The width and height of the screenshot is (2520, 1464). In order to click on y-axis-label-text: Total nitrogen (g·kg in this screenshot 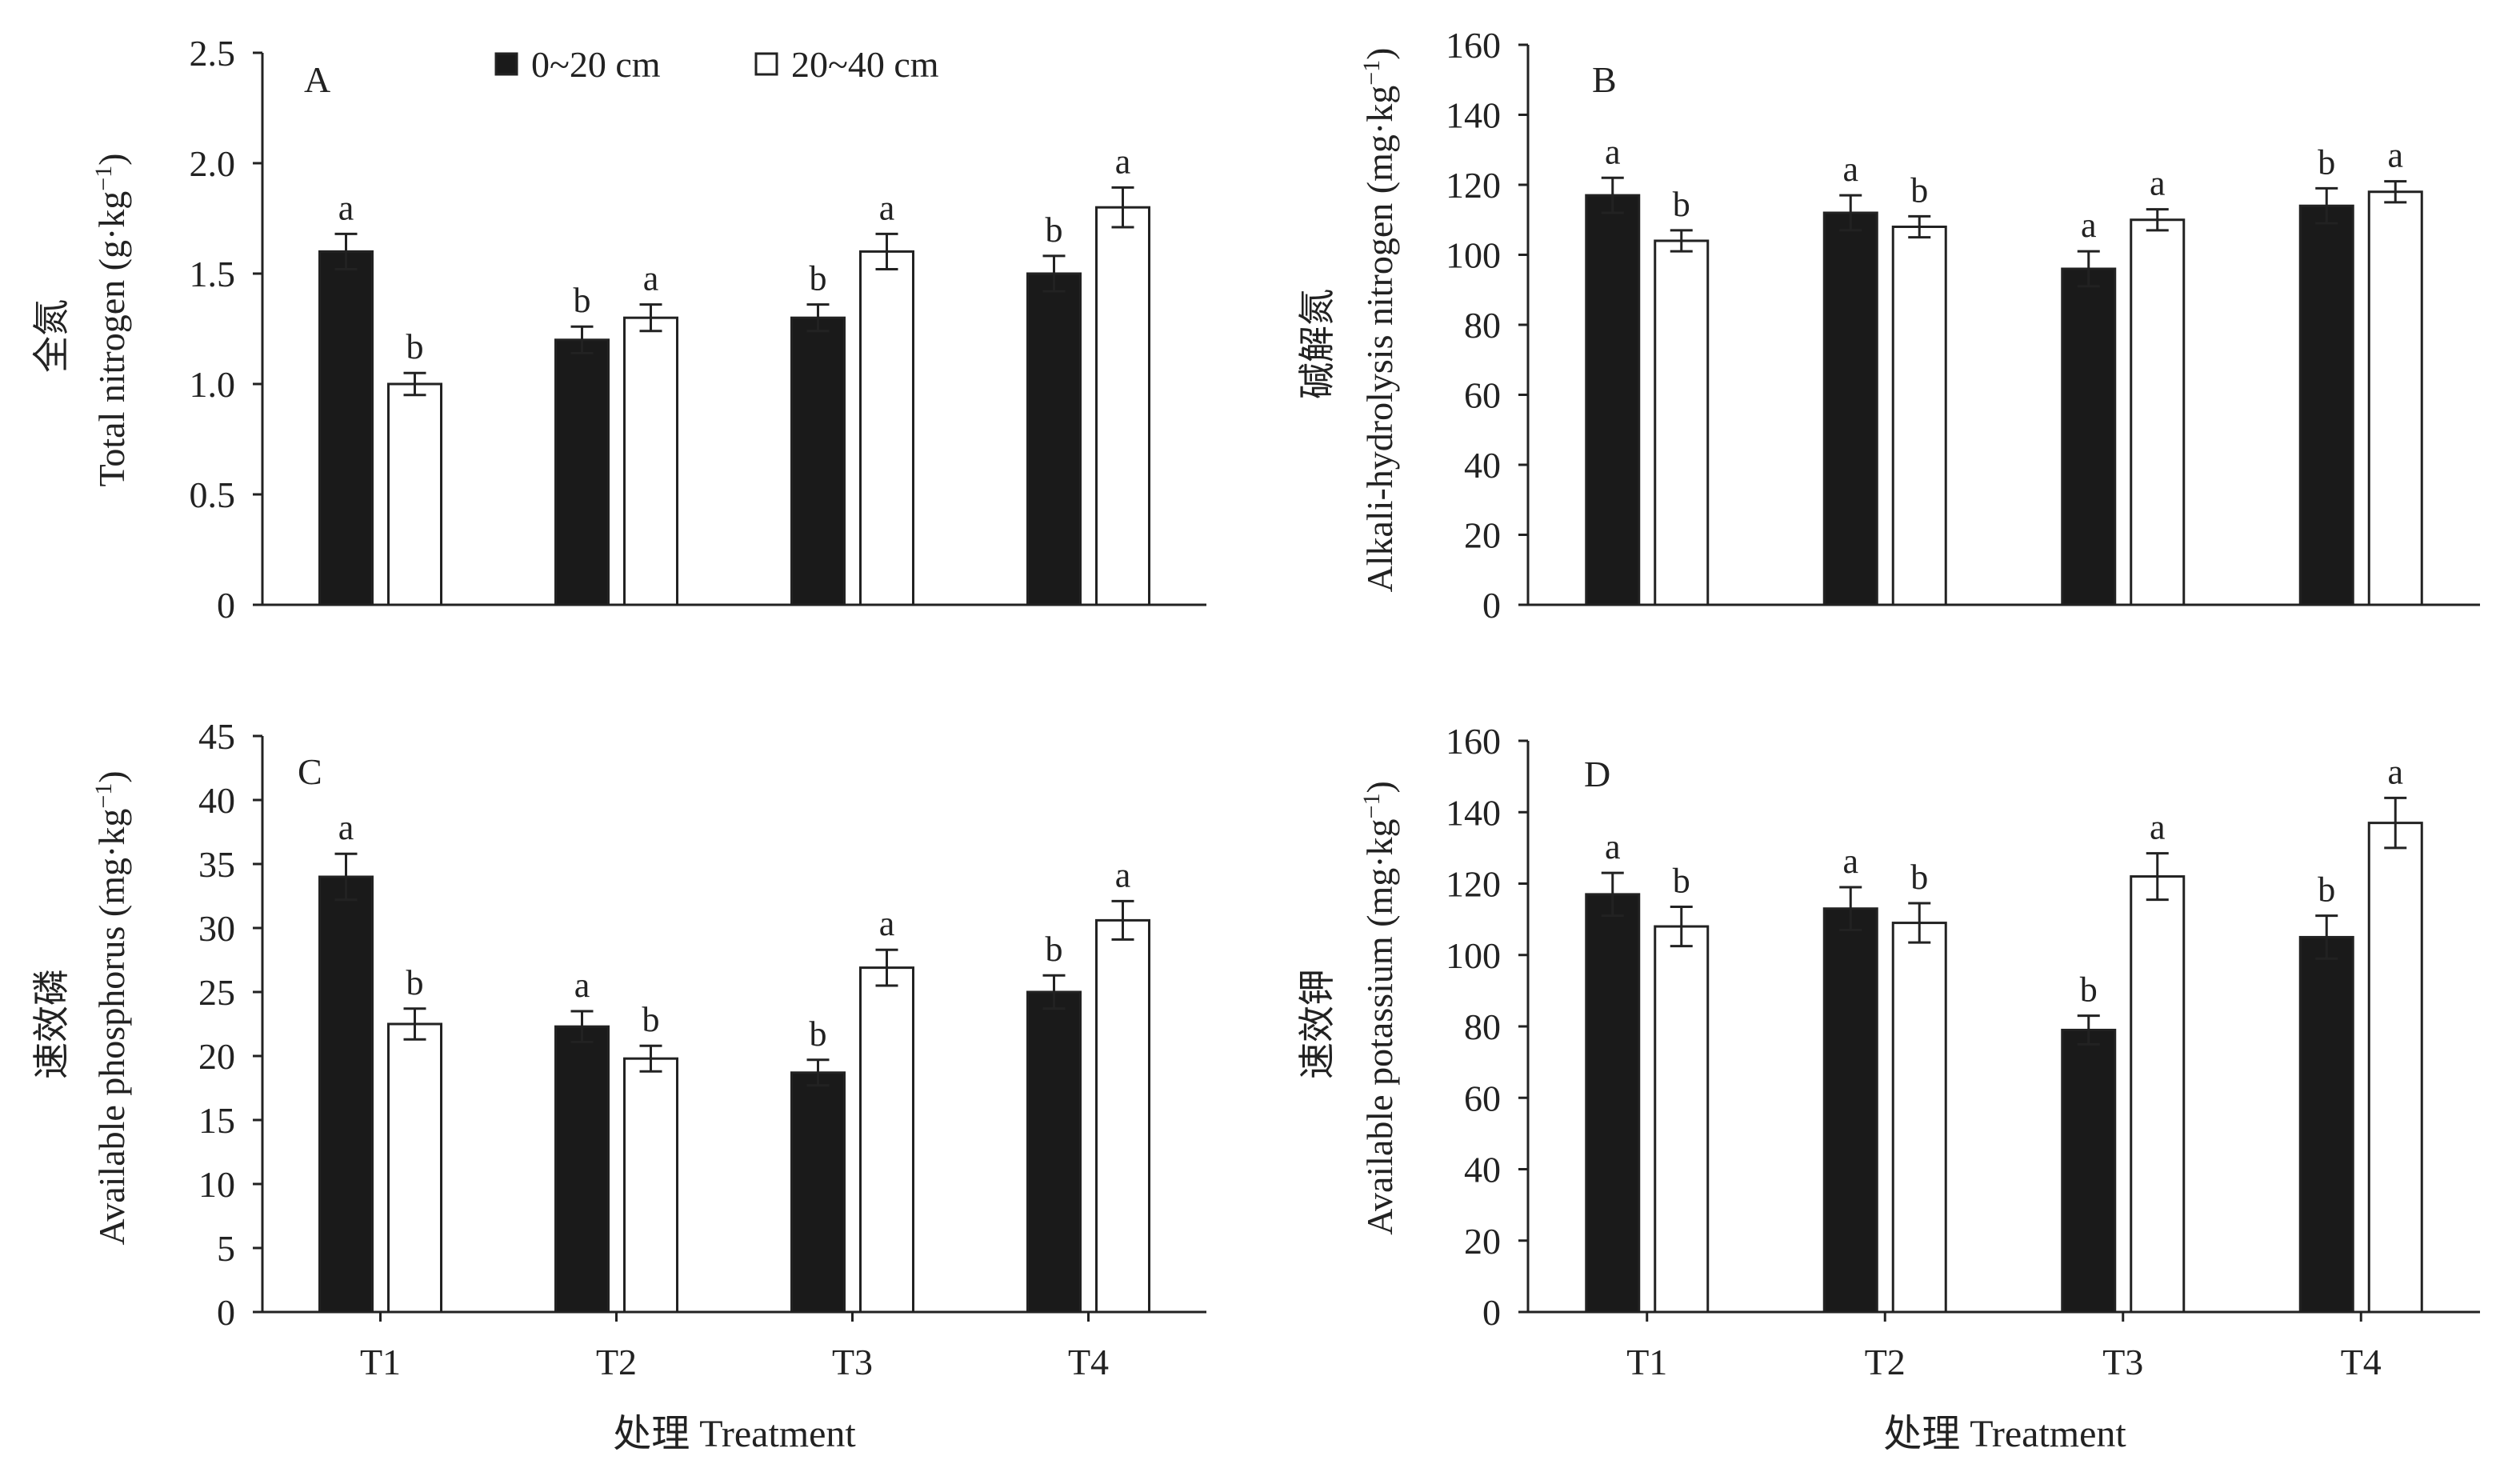, I will do `click(111, 339)`.